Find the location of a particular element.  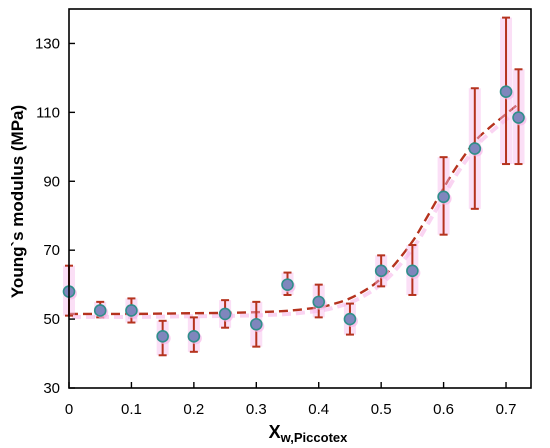

x-axis-title-main: X is located at coordinates (275, 432).